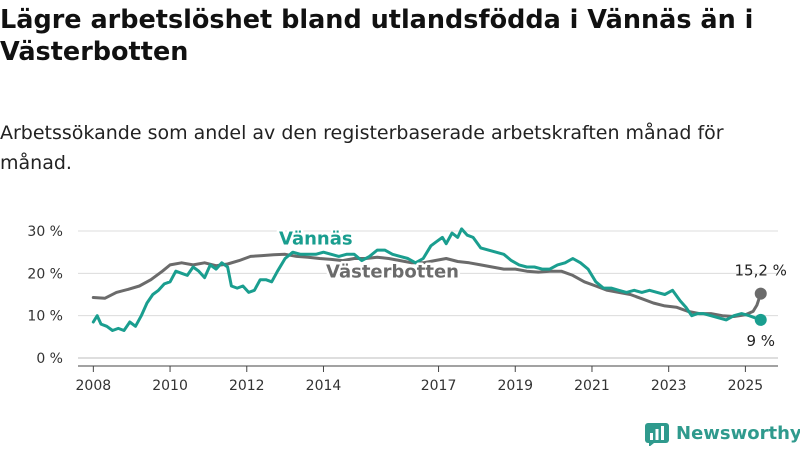  Describe the element at coordinates (669, 386) in the screenshot. I see `x-tick-label: 2023` at that location.